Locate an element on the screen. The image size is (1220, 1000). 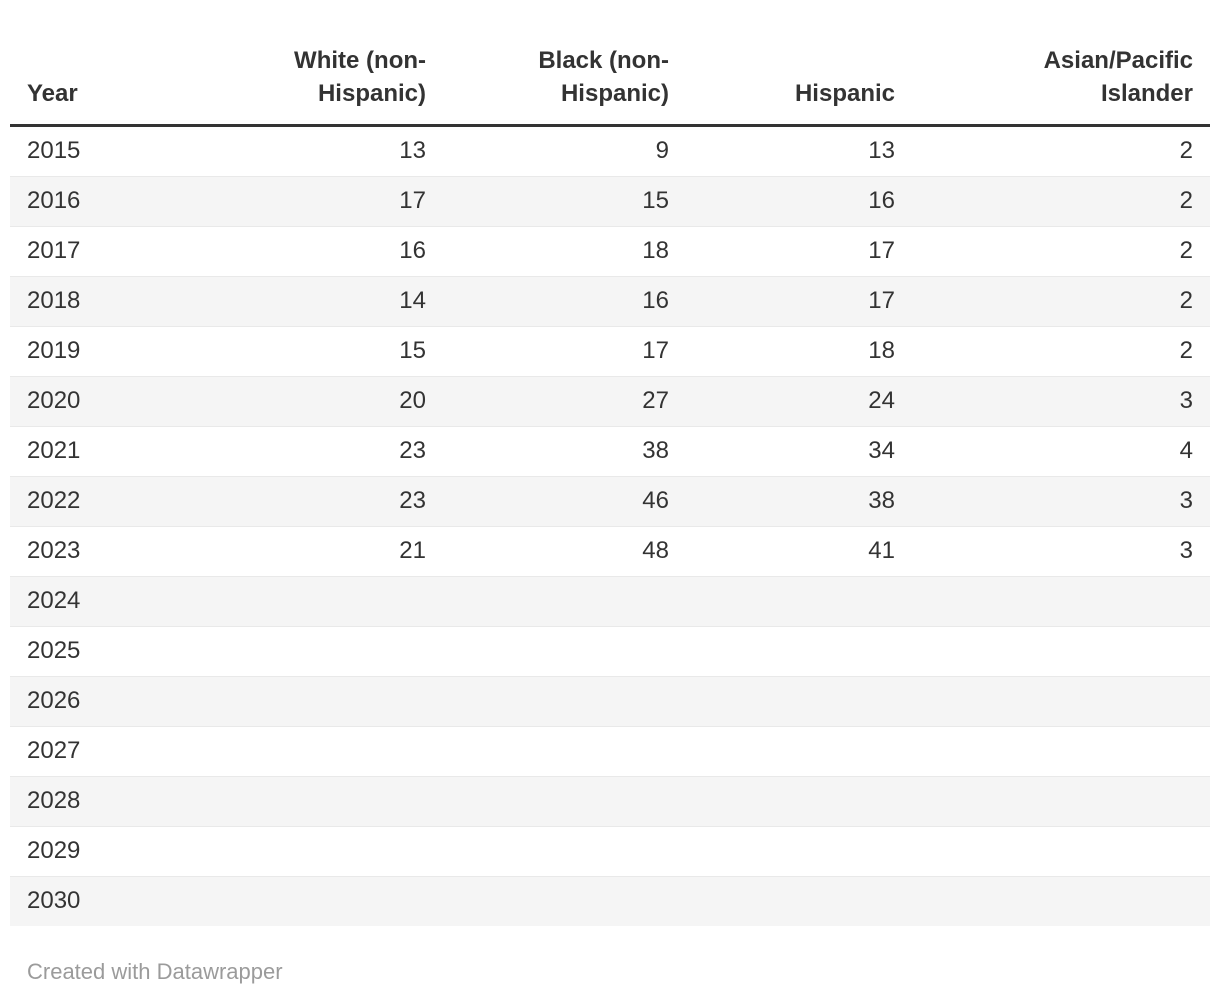
year-cell: 2015 is located at coordinates (54, 150).